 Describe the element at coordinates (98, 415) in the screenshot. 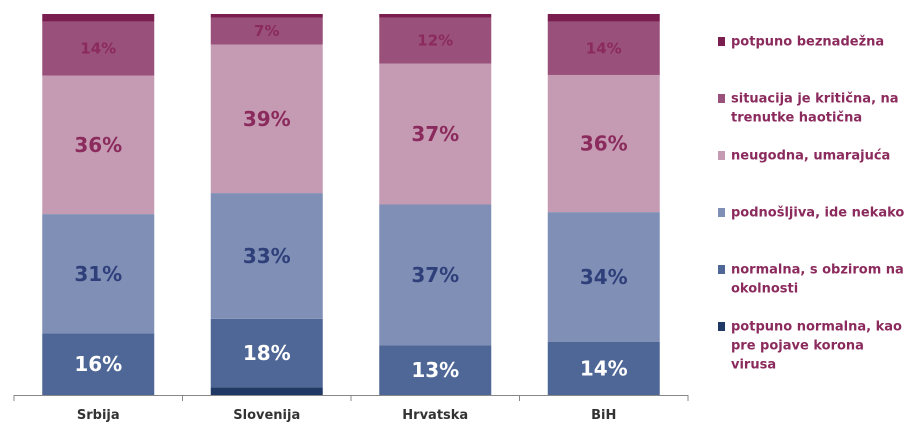

I see `x-tick-label: Srbija` at that location.